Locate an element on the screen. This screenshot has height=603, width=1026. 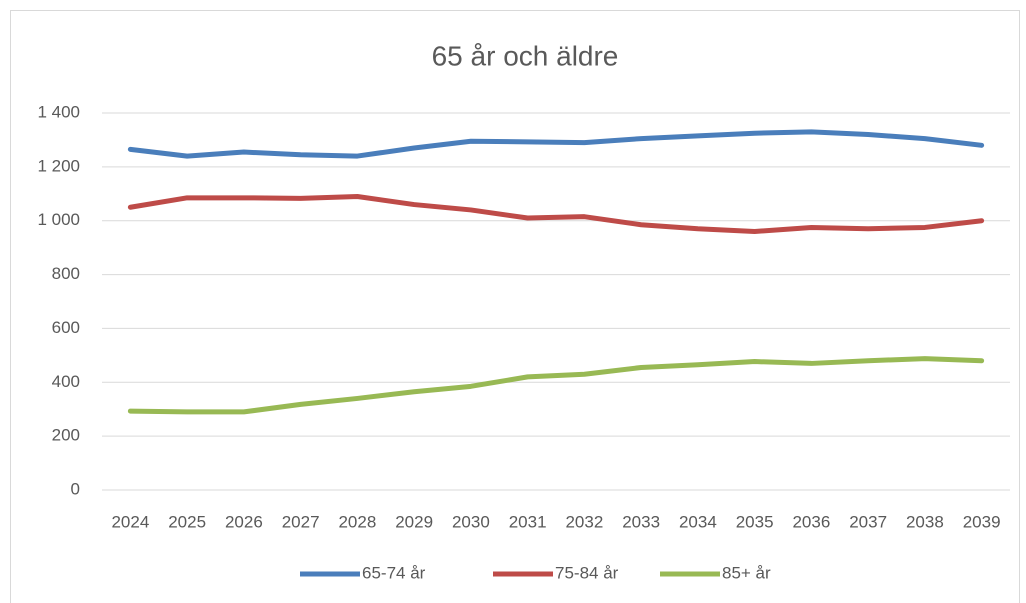
x-tick-label: 2038 is located at coordinates (925, 521).